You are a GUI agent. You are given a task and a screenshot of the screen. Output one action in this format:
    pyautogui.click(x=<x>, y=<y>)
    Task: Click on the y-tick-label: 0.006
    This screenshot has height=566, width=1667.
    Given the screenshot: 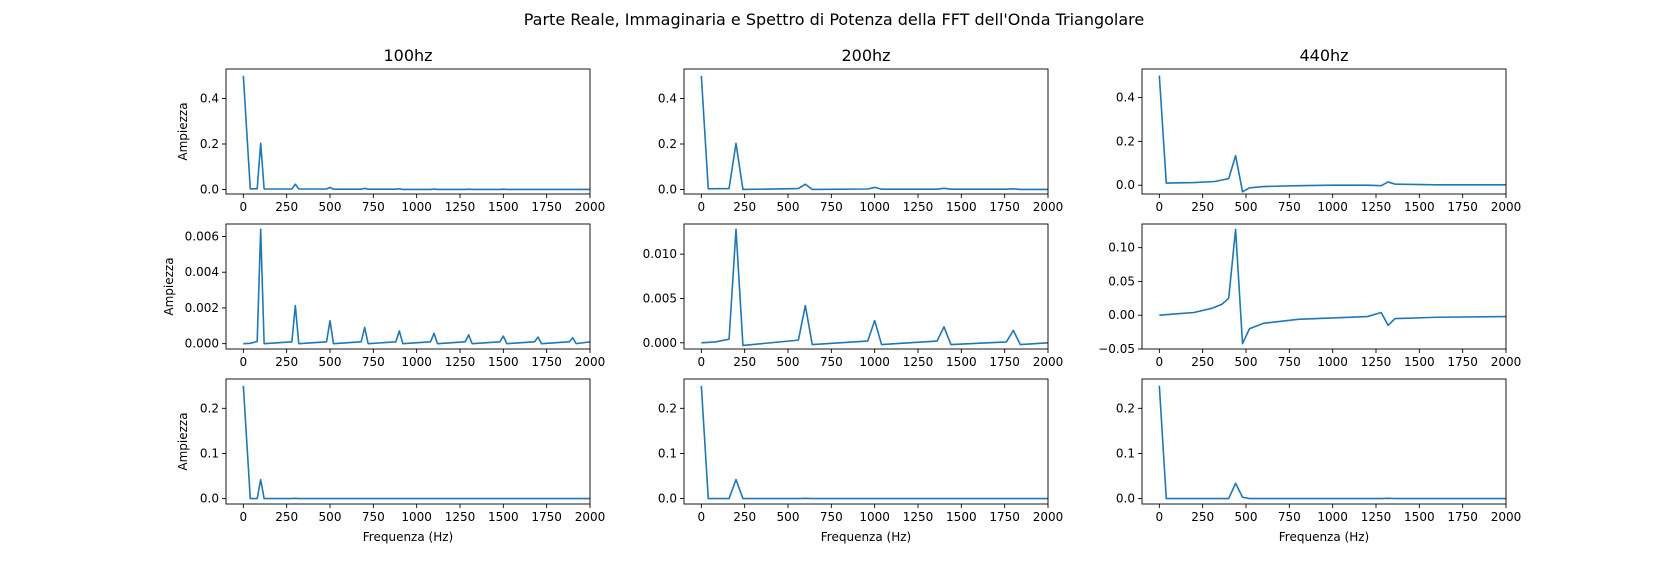 What is the action you would take?
    pyautogui.click(x=202, y=237)
    